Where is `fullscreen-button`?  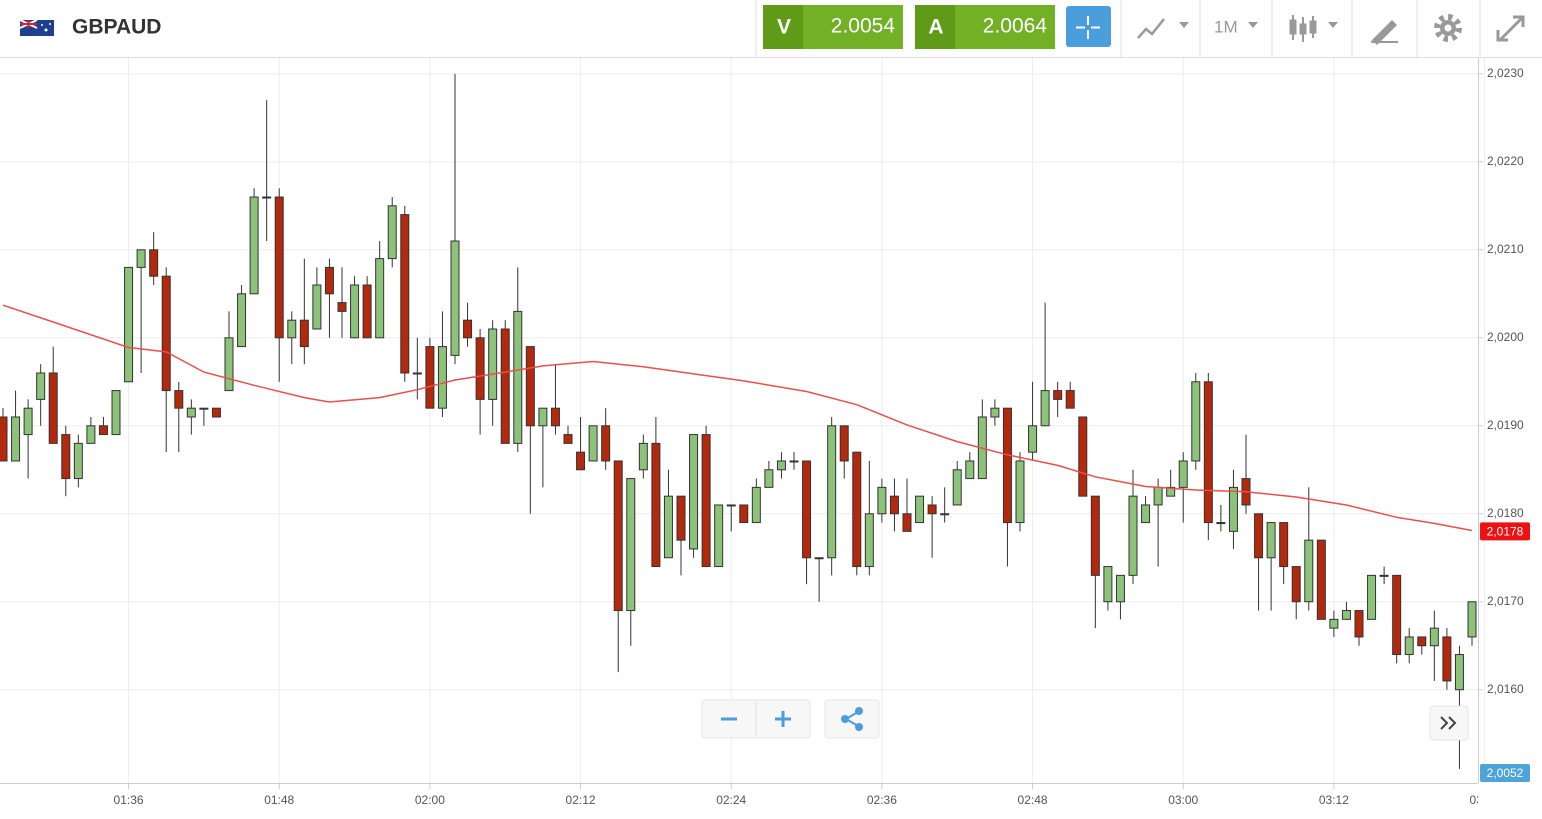
fullscreen-button is located at coordinates (1510, 28).